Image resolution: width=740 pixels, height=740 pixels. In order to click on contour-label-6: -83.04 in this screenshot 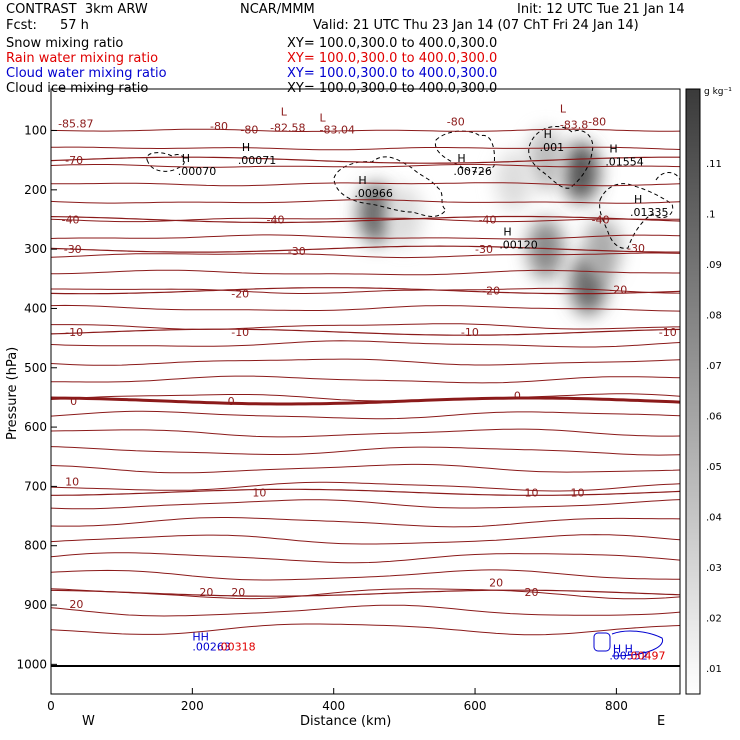, I will do `click(337, 129)`.